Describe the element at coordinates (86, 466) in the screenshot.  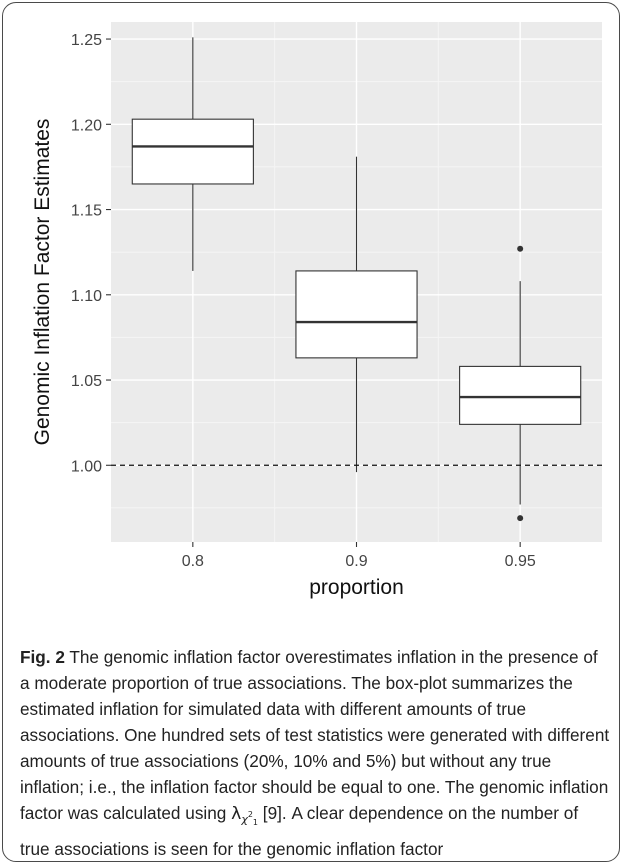
I see `y-tick-label: 1.00` at that location.